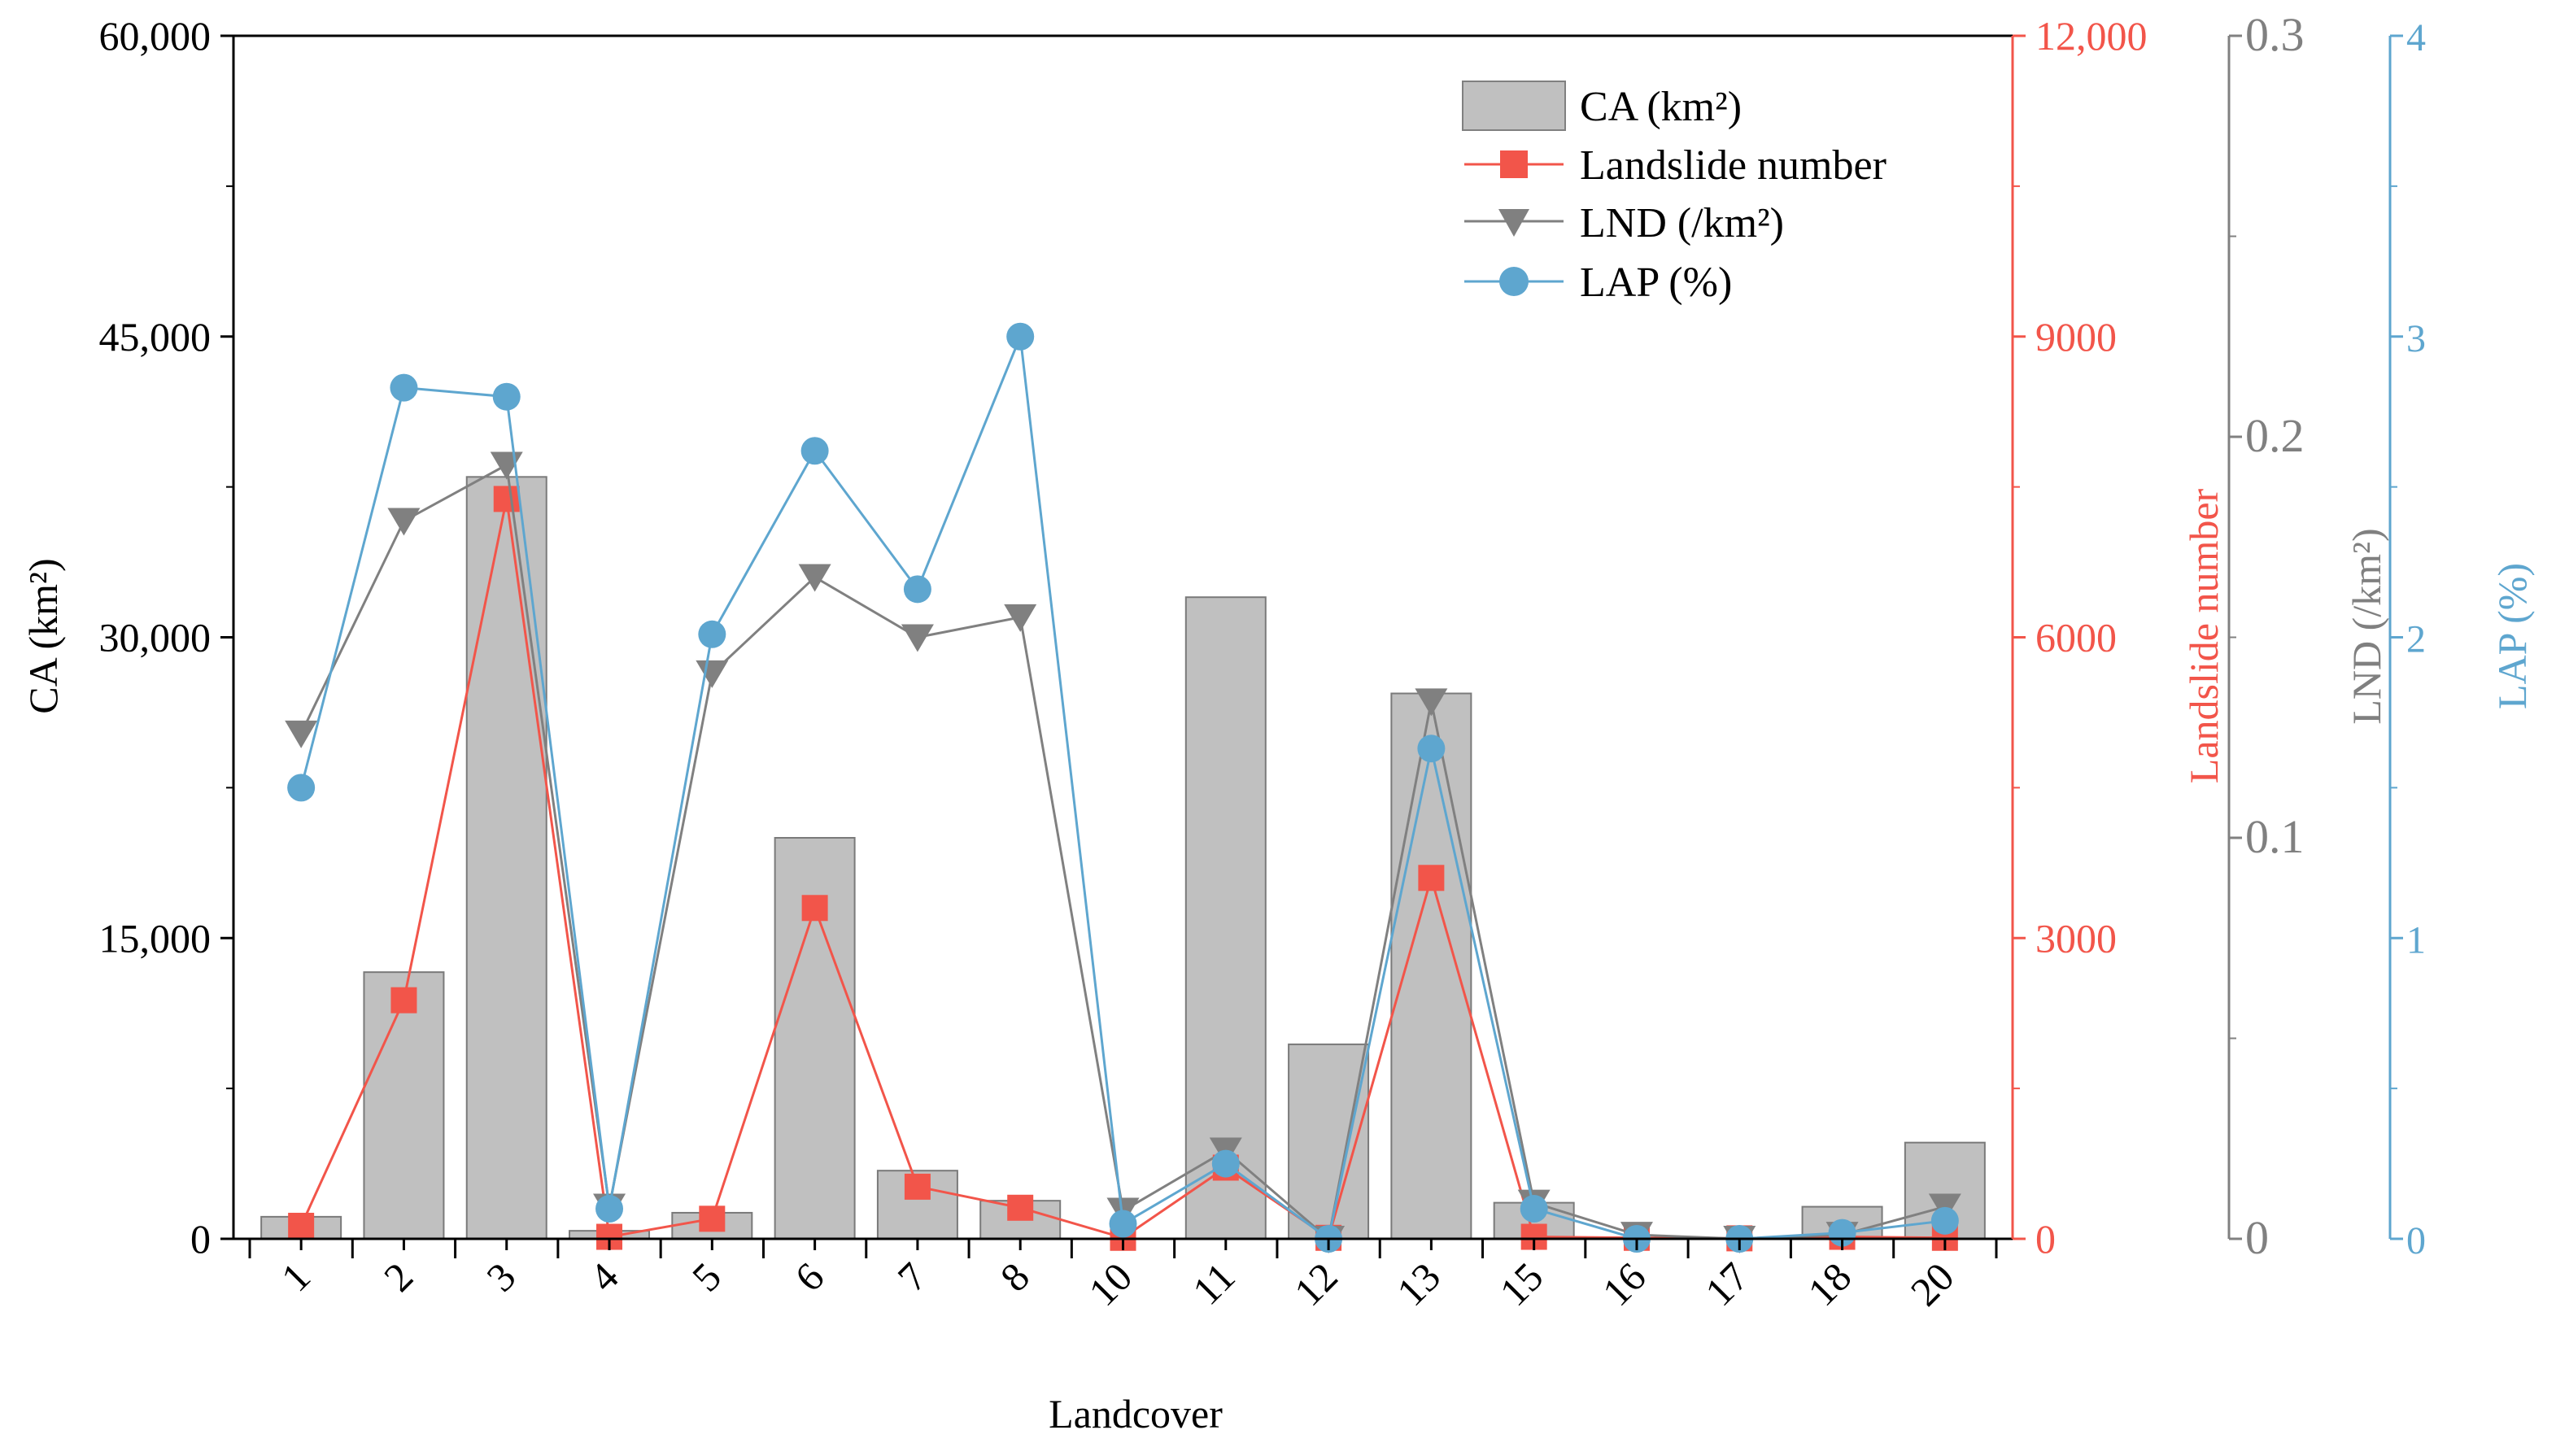 The image size is (2556, 1456). I want to click on legend-label-lnd: LND (/km²), so click(1682, 223).